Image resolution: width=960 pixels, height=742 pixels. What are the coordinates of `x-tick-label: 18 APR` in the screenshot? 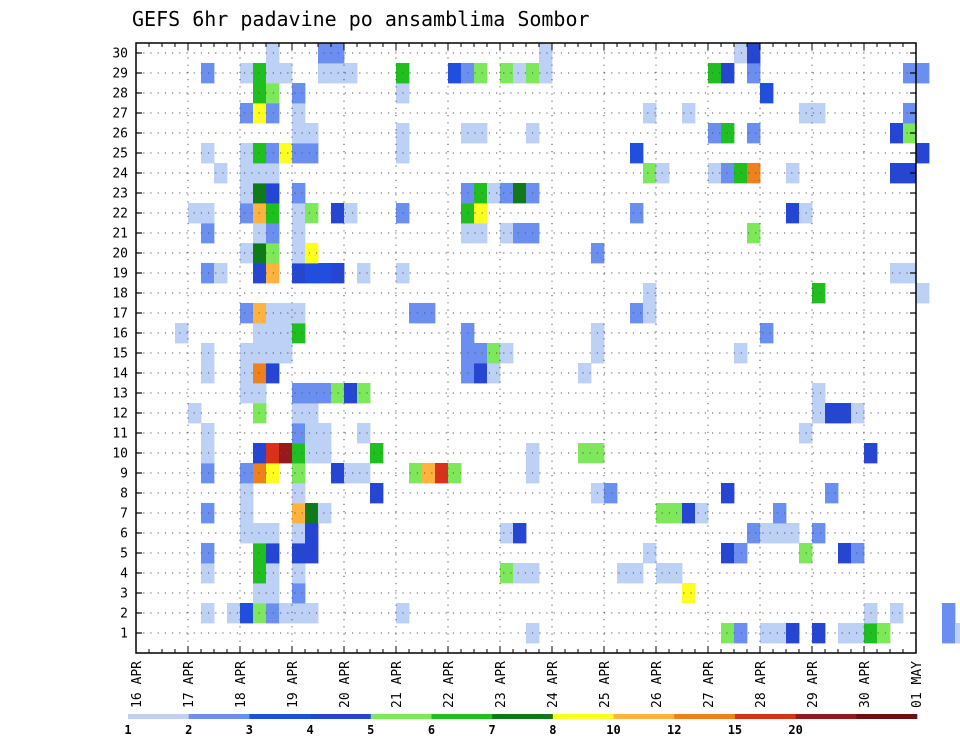 It's located at (241, 684).